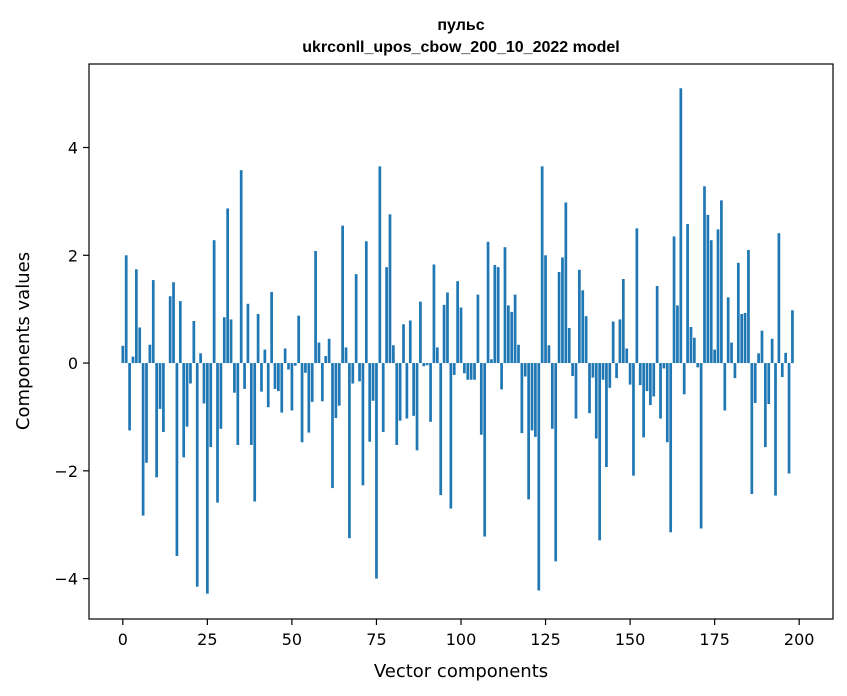 The image size is (847, 696). I want to click on y-axis-label: Components values, so click(23, 341).